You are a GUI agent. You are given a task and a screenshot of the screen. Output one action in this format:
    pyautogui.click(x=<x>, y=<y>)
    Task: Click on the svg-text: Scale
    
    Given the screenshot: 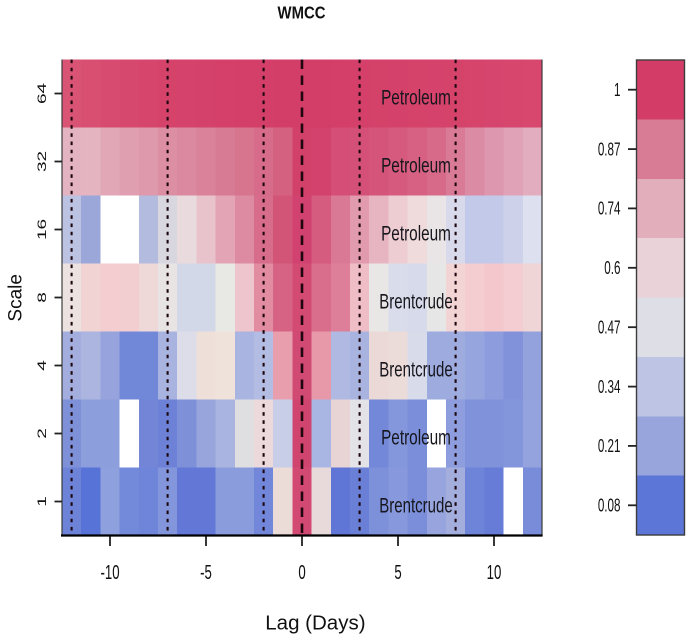 What is the action you would take?
    pyautogui.click(x=16, y=298)
    